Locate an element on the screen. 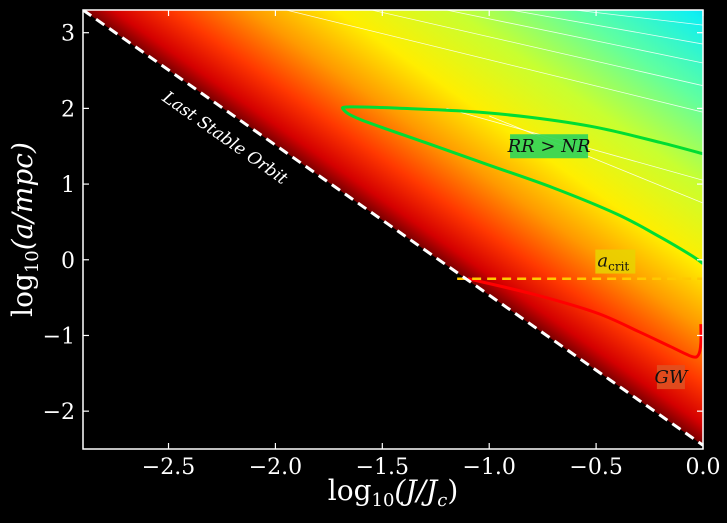 The height and width of the screenshot is (523, 727). x-axis-label-sub2: c is located at coordinates (442, 500).